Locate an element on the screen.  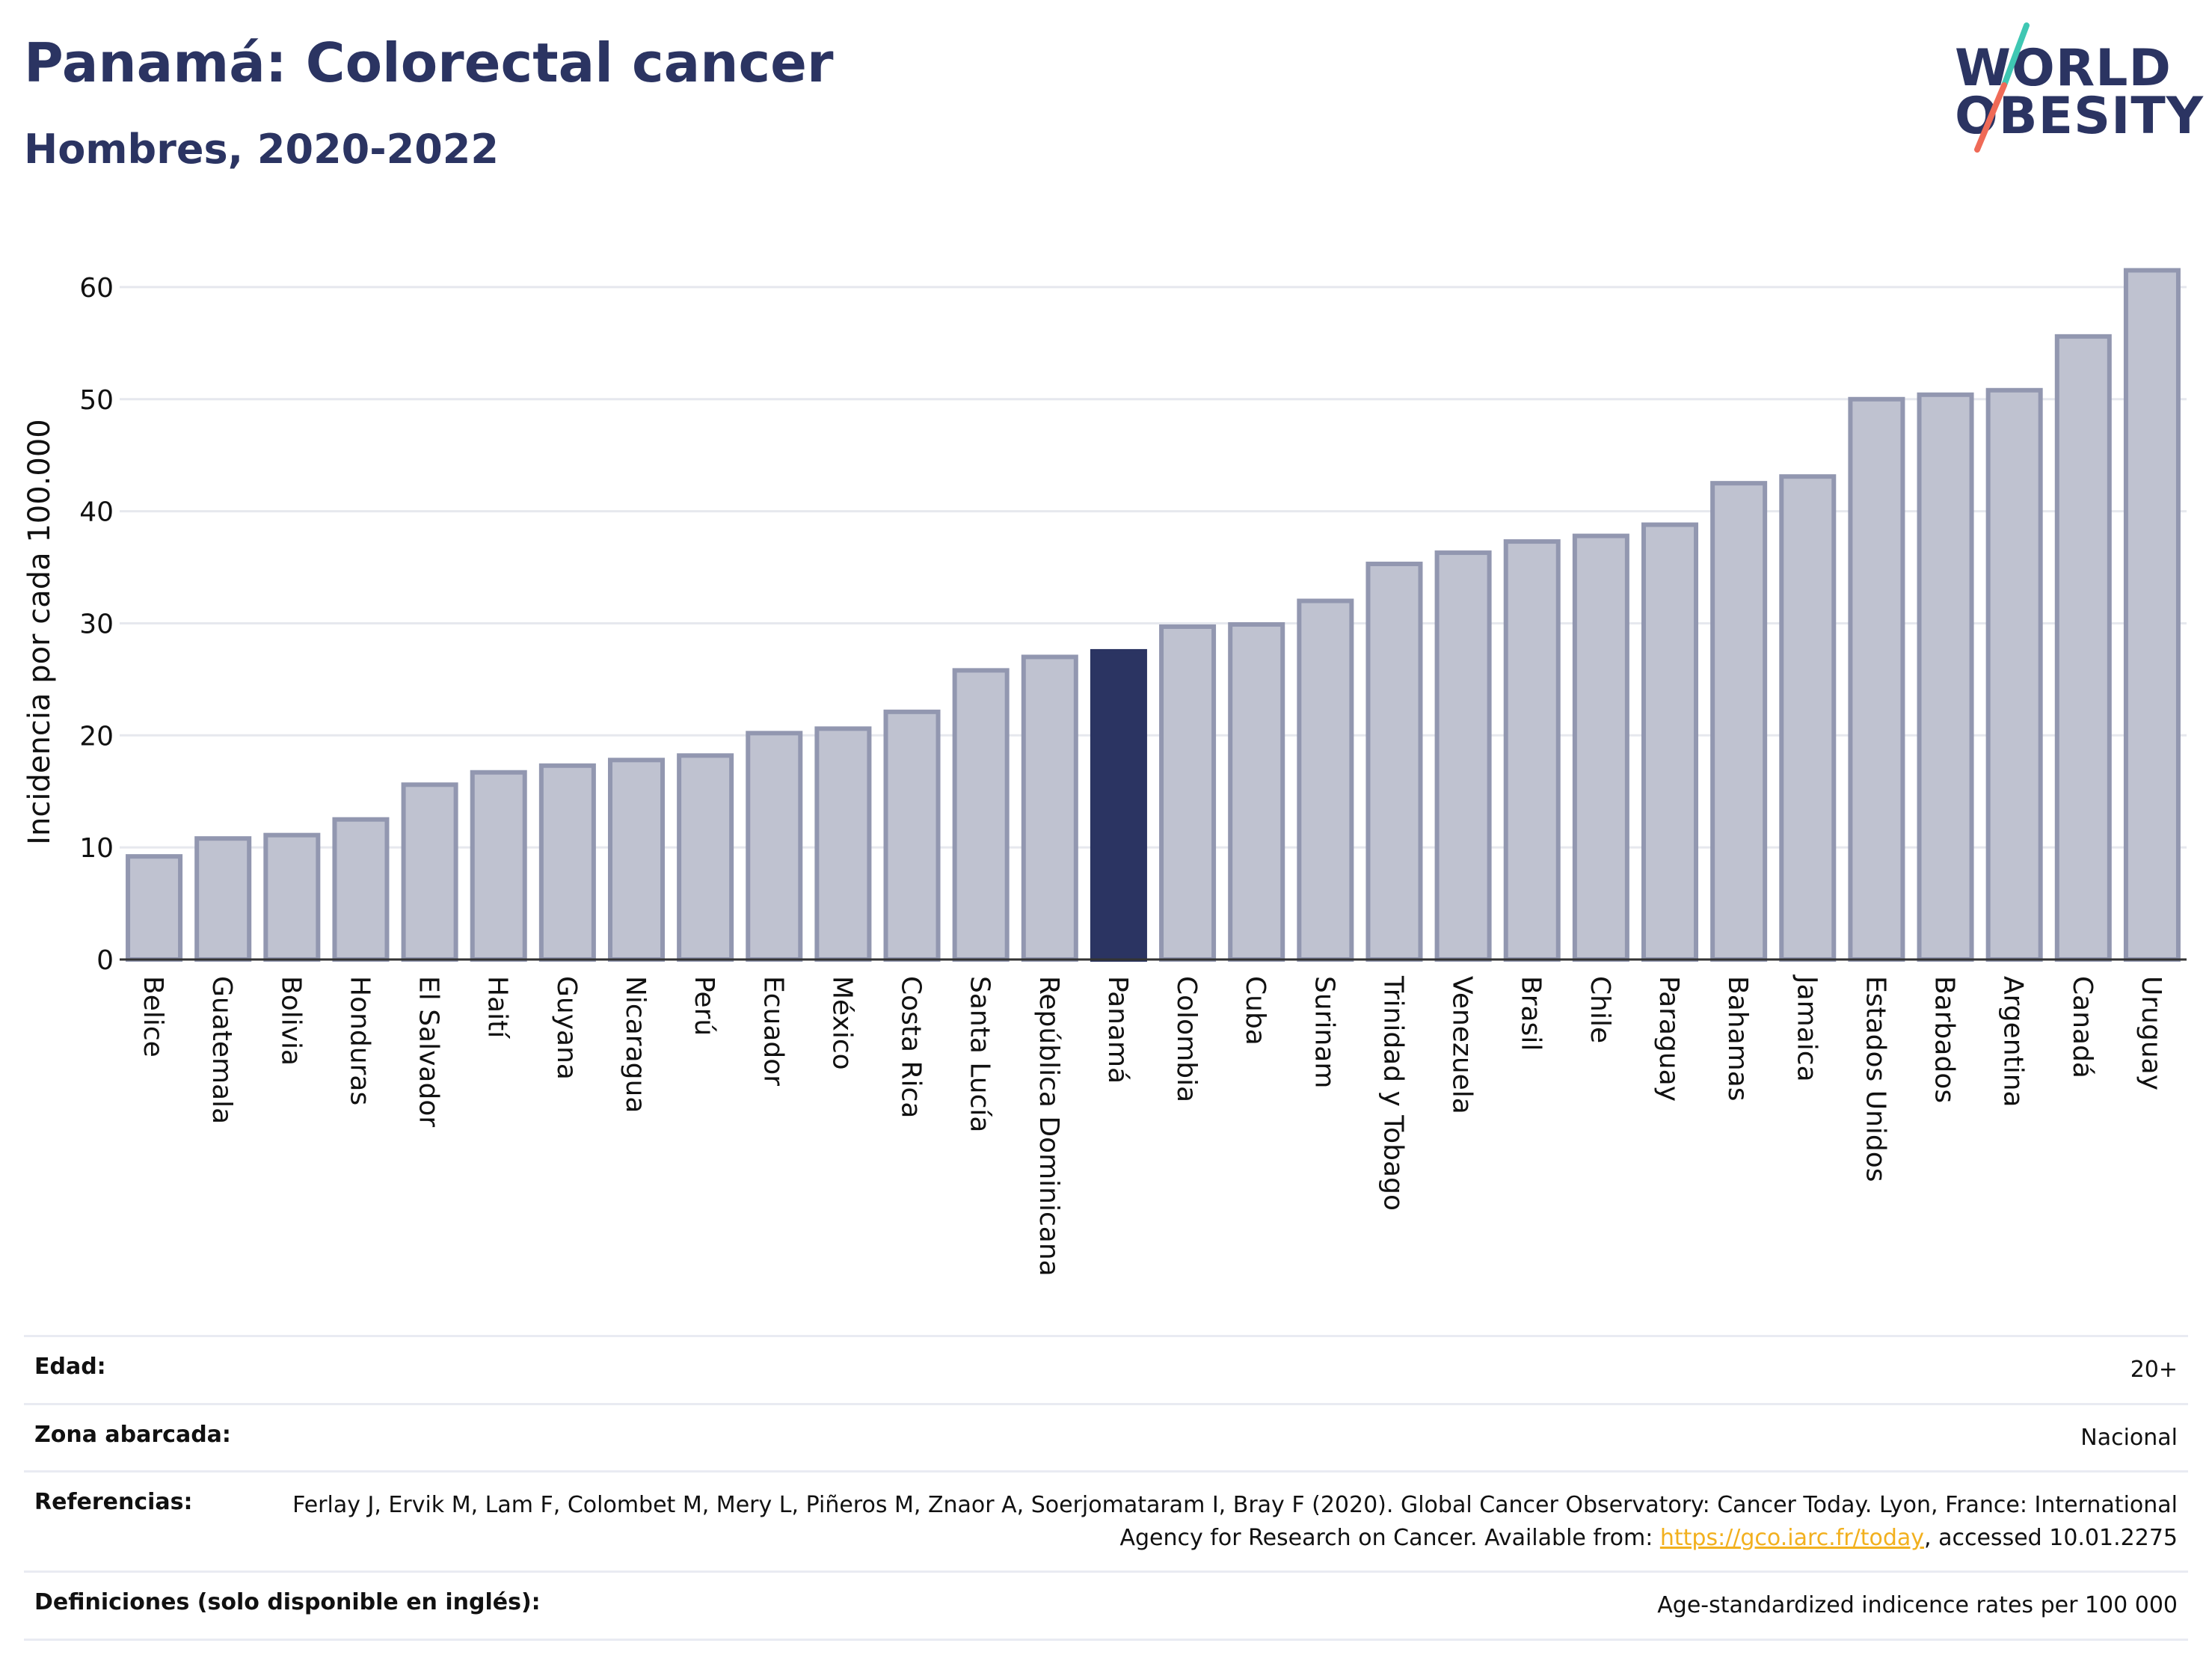
bar-Cuba is located at coordinates (1256, 791).